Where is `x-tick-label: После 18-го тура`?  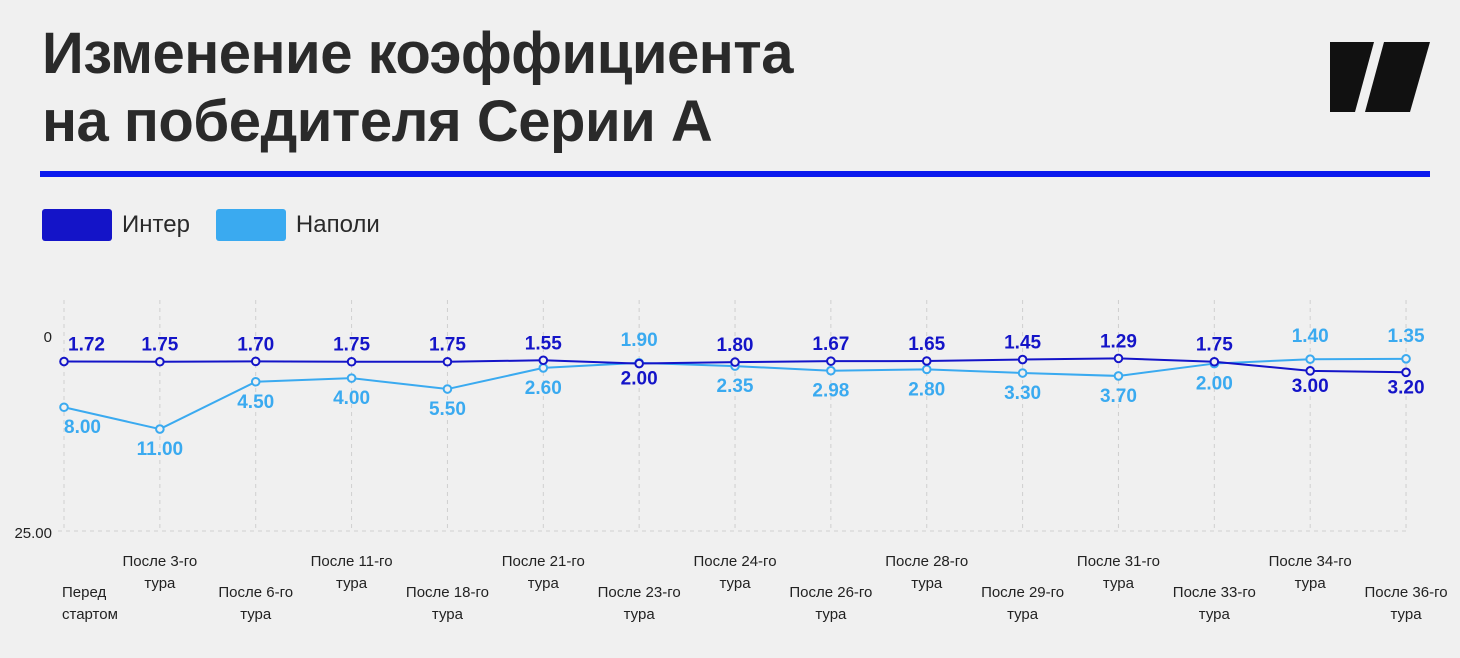 x-tick-label: После 18-го тура is located at coordinates (447, 603).